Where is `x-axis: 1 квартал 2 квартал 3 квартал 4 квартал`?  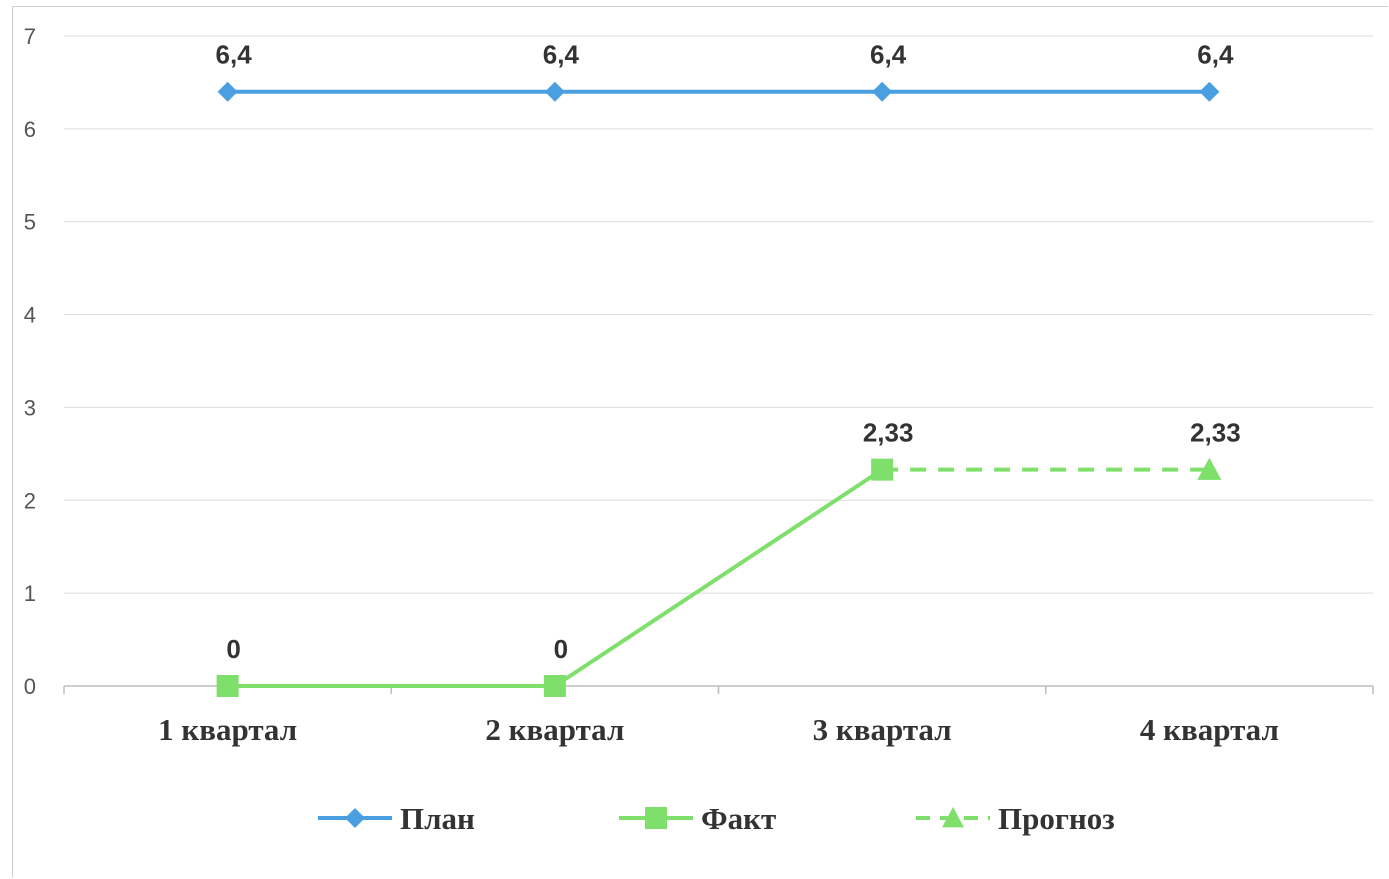 x-axis: 1 квартал 2 квартал 3 квартал 4 квартал is located at coordinates (718, 716).